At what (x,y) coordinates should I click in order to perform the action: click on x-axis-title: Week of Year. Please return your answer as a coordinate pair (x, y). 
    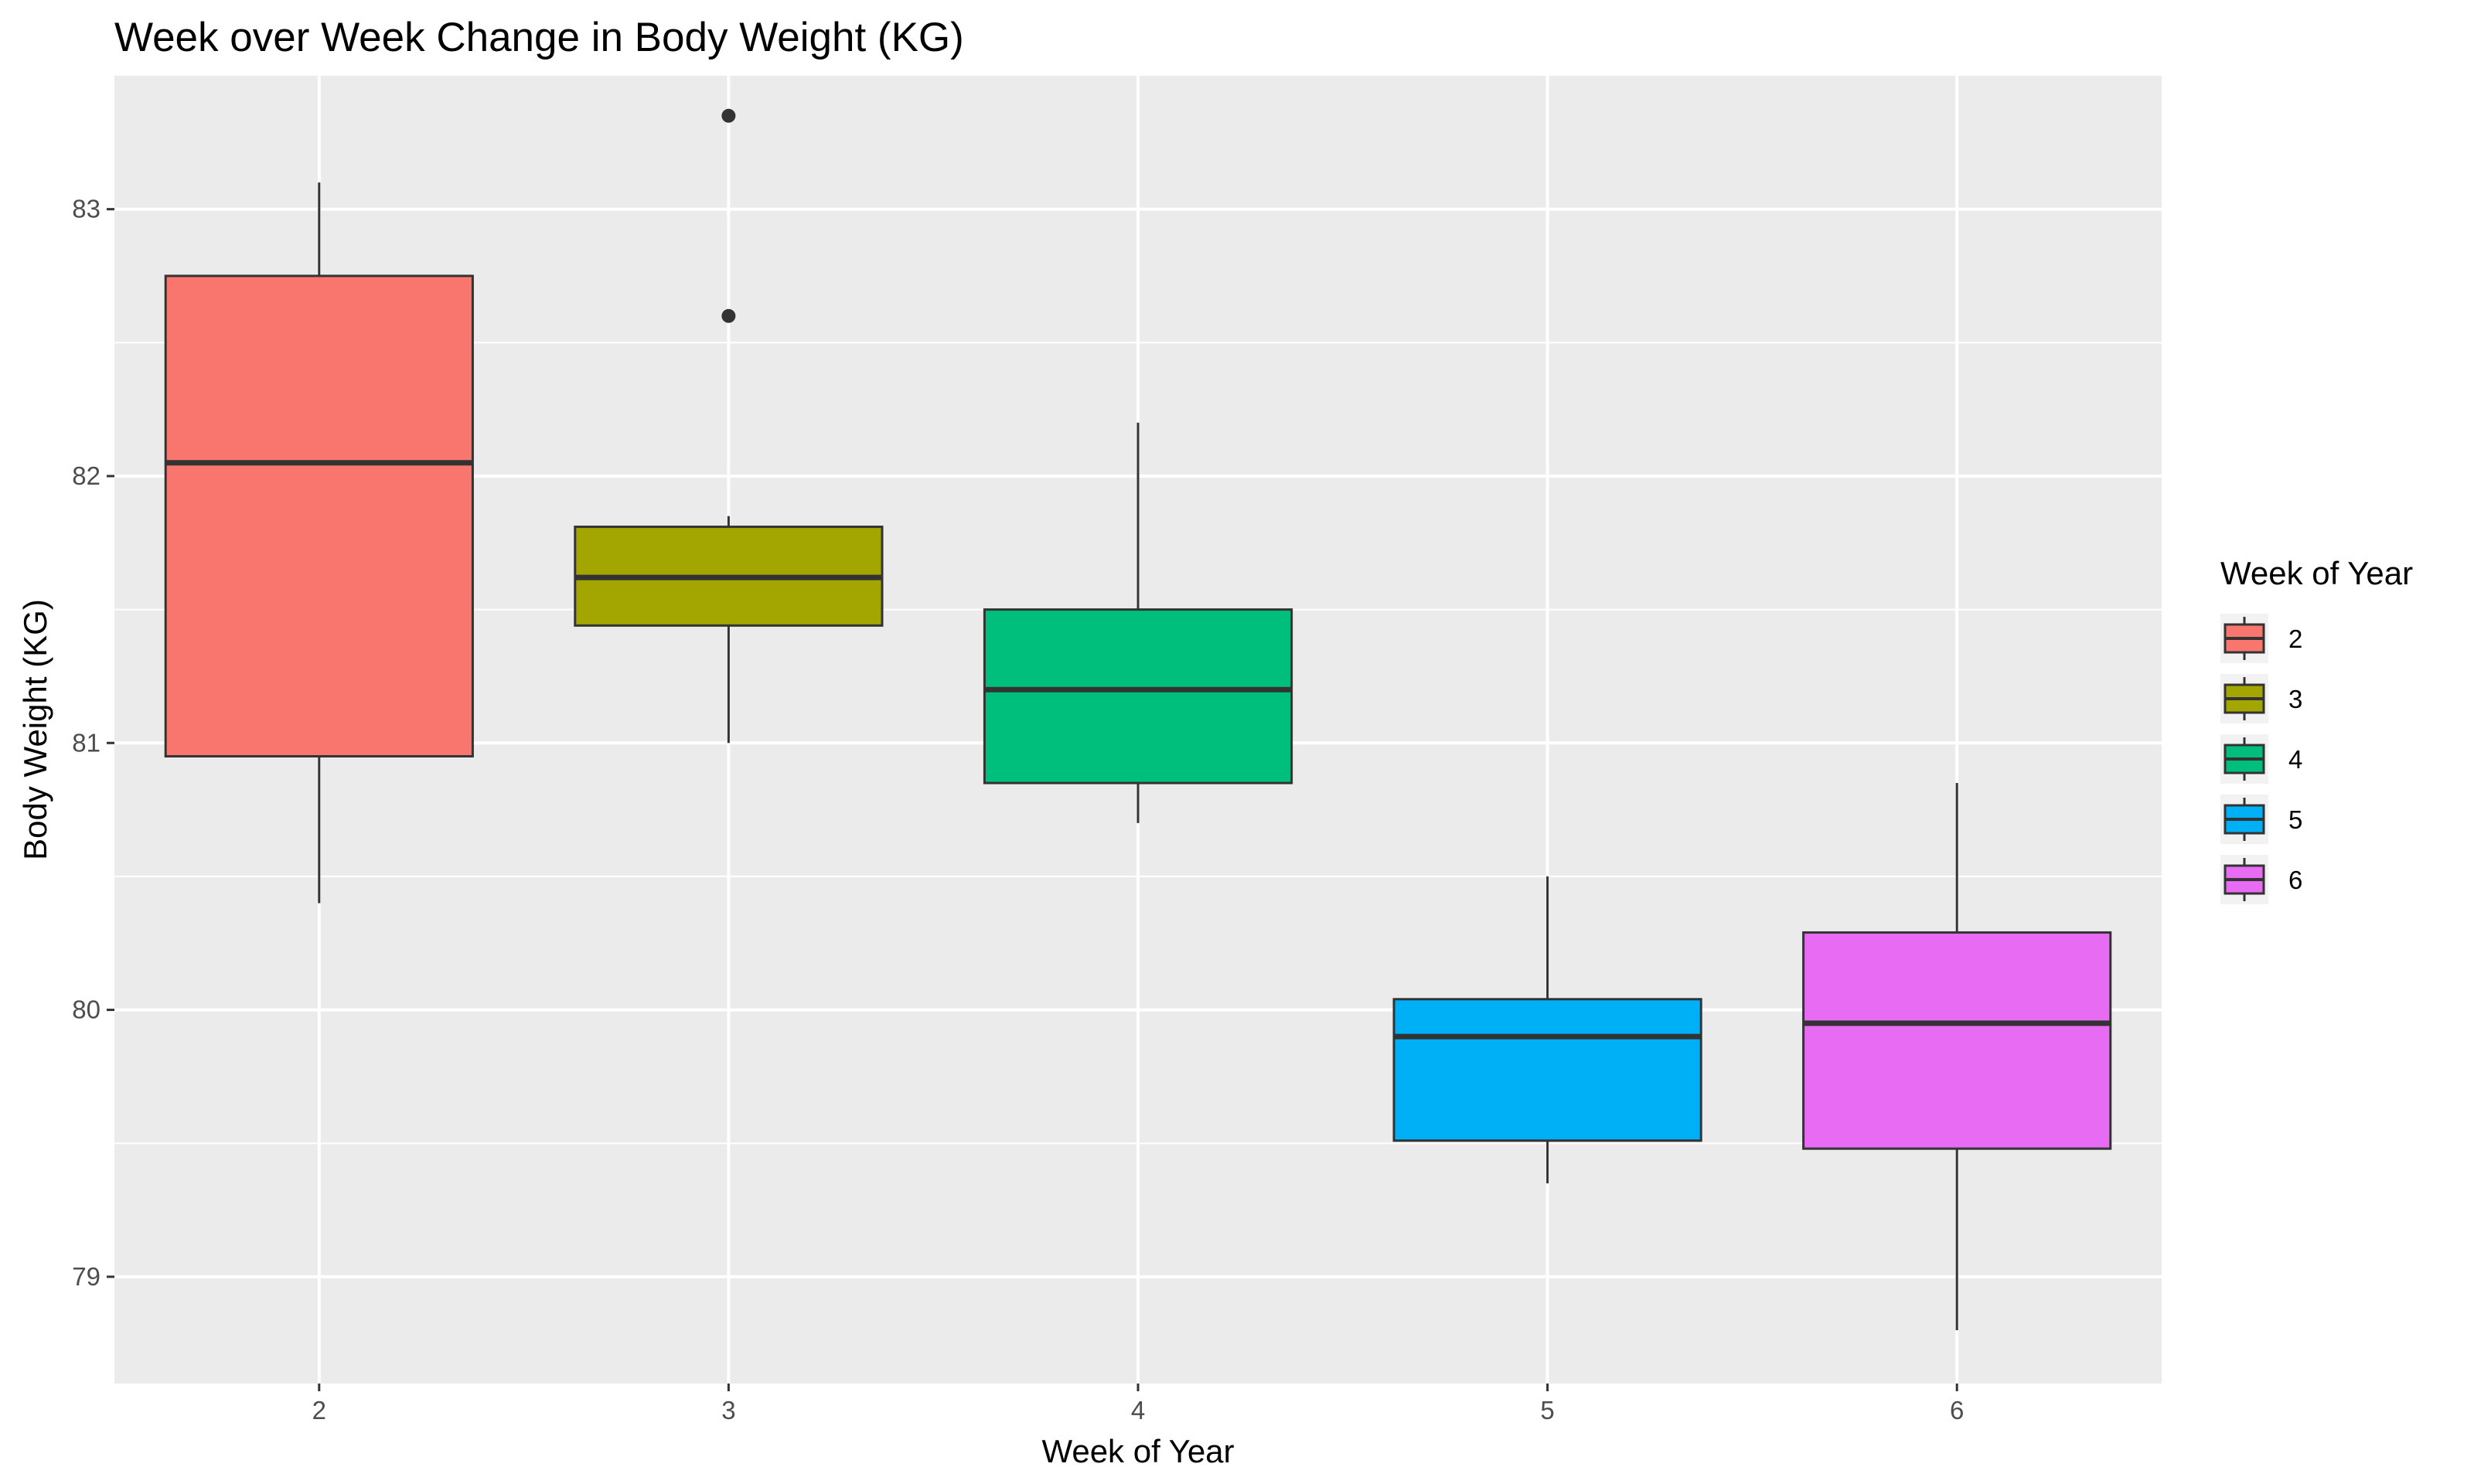
    Looking at the image, I should click on (1137, 1451).